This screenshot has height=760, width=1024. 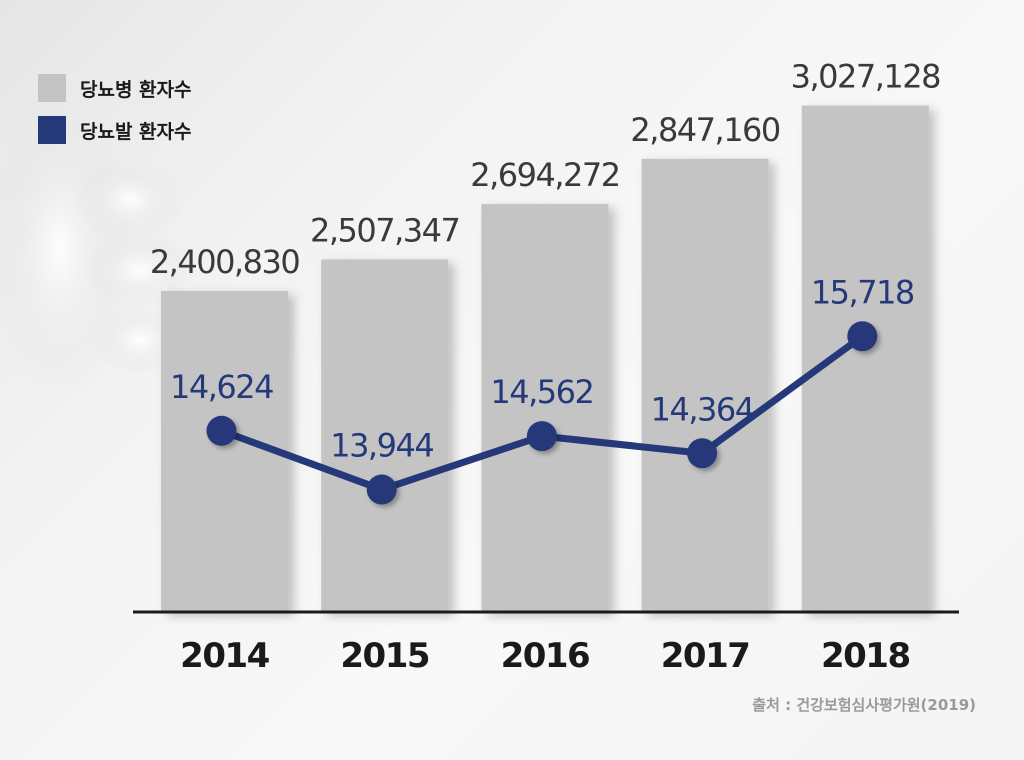 I want to click on bar-2016, so click(x=545, y=408).